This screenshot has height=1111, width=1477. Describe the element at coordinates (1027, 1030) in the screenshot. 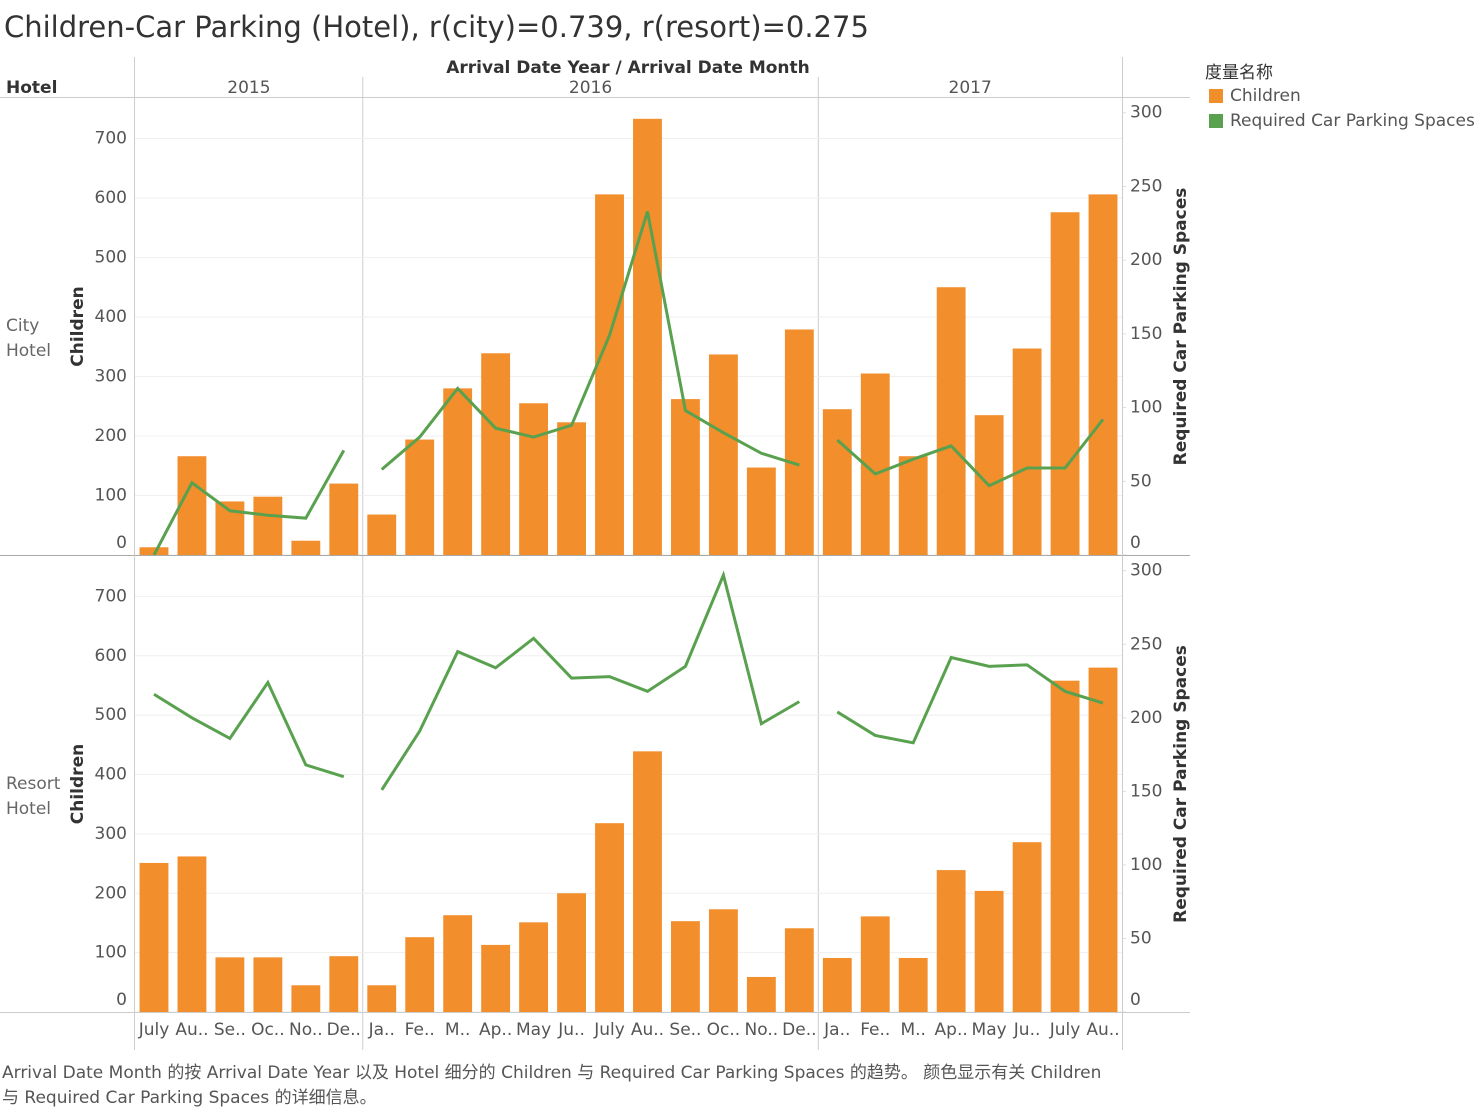

I see `x-tick-label: Ju..` at that location.